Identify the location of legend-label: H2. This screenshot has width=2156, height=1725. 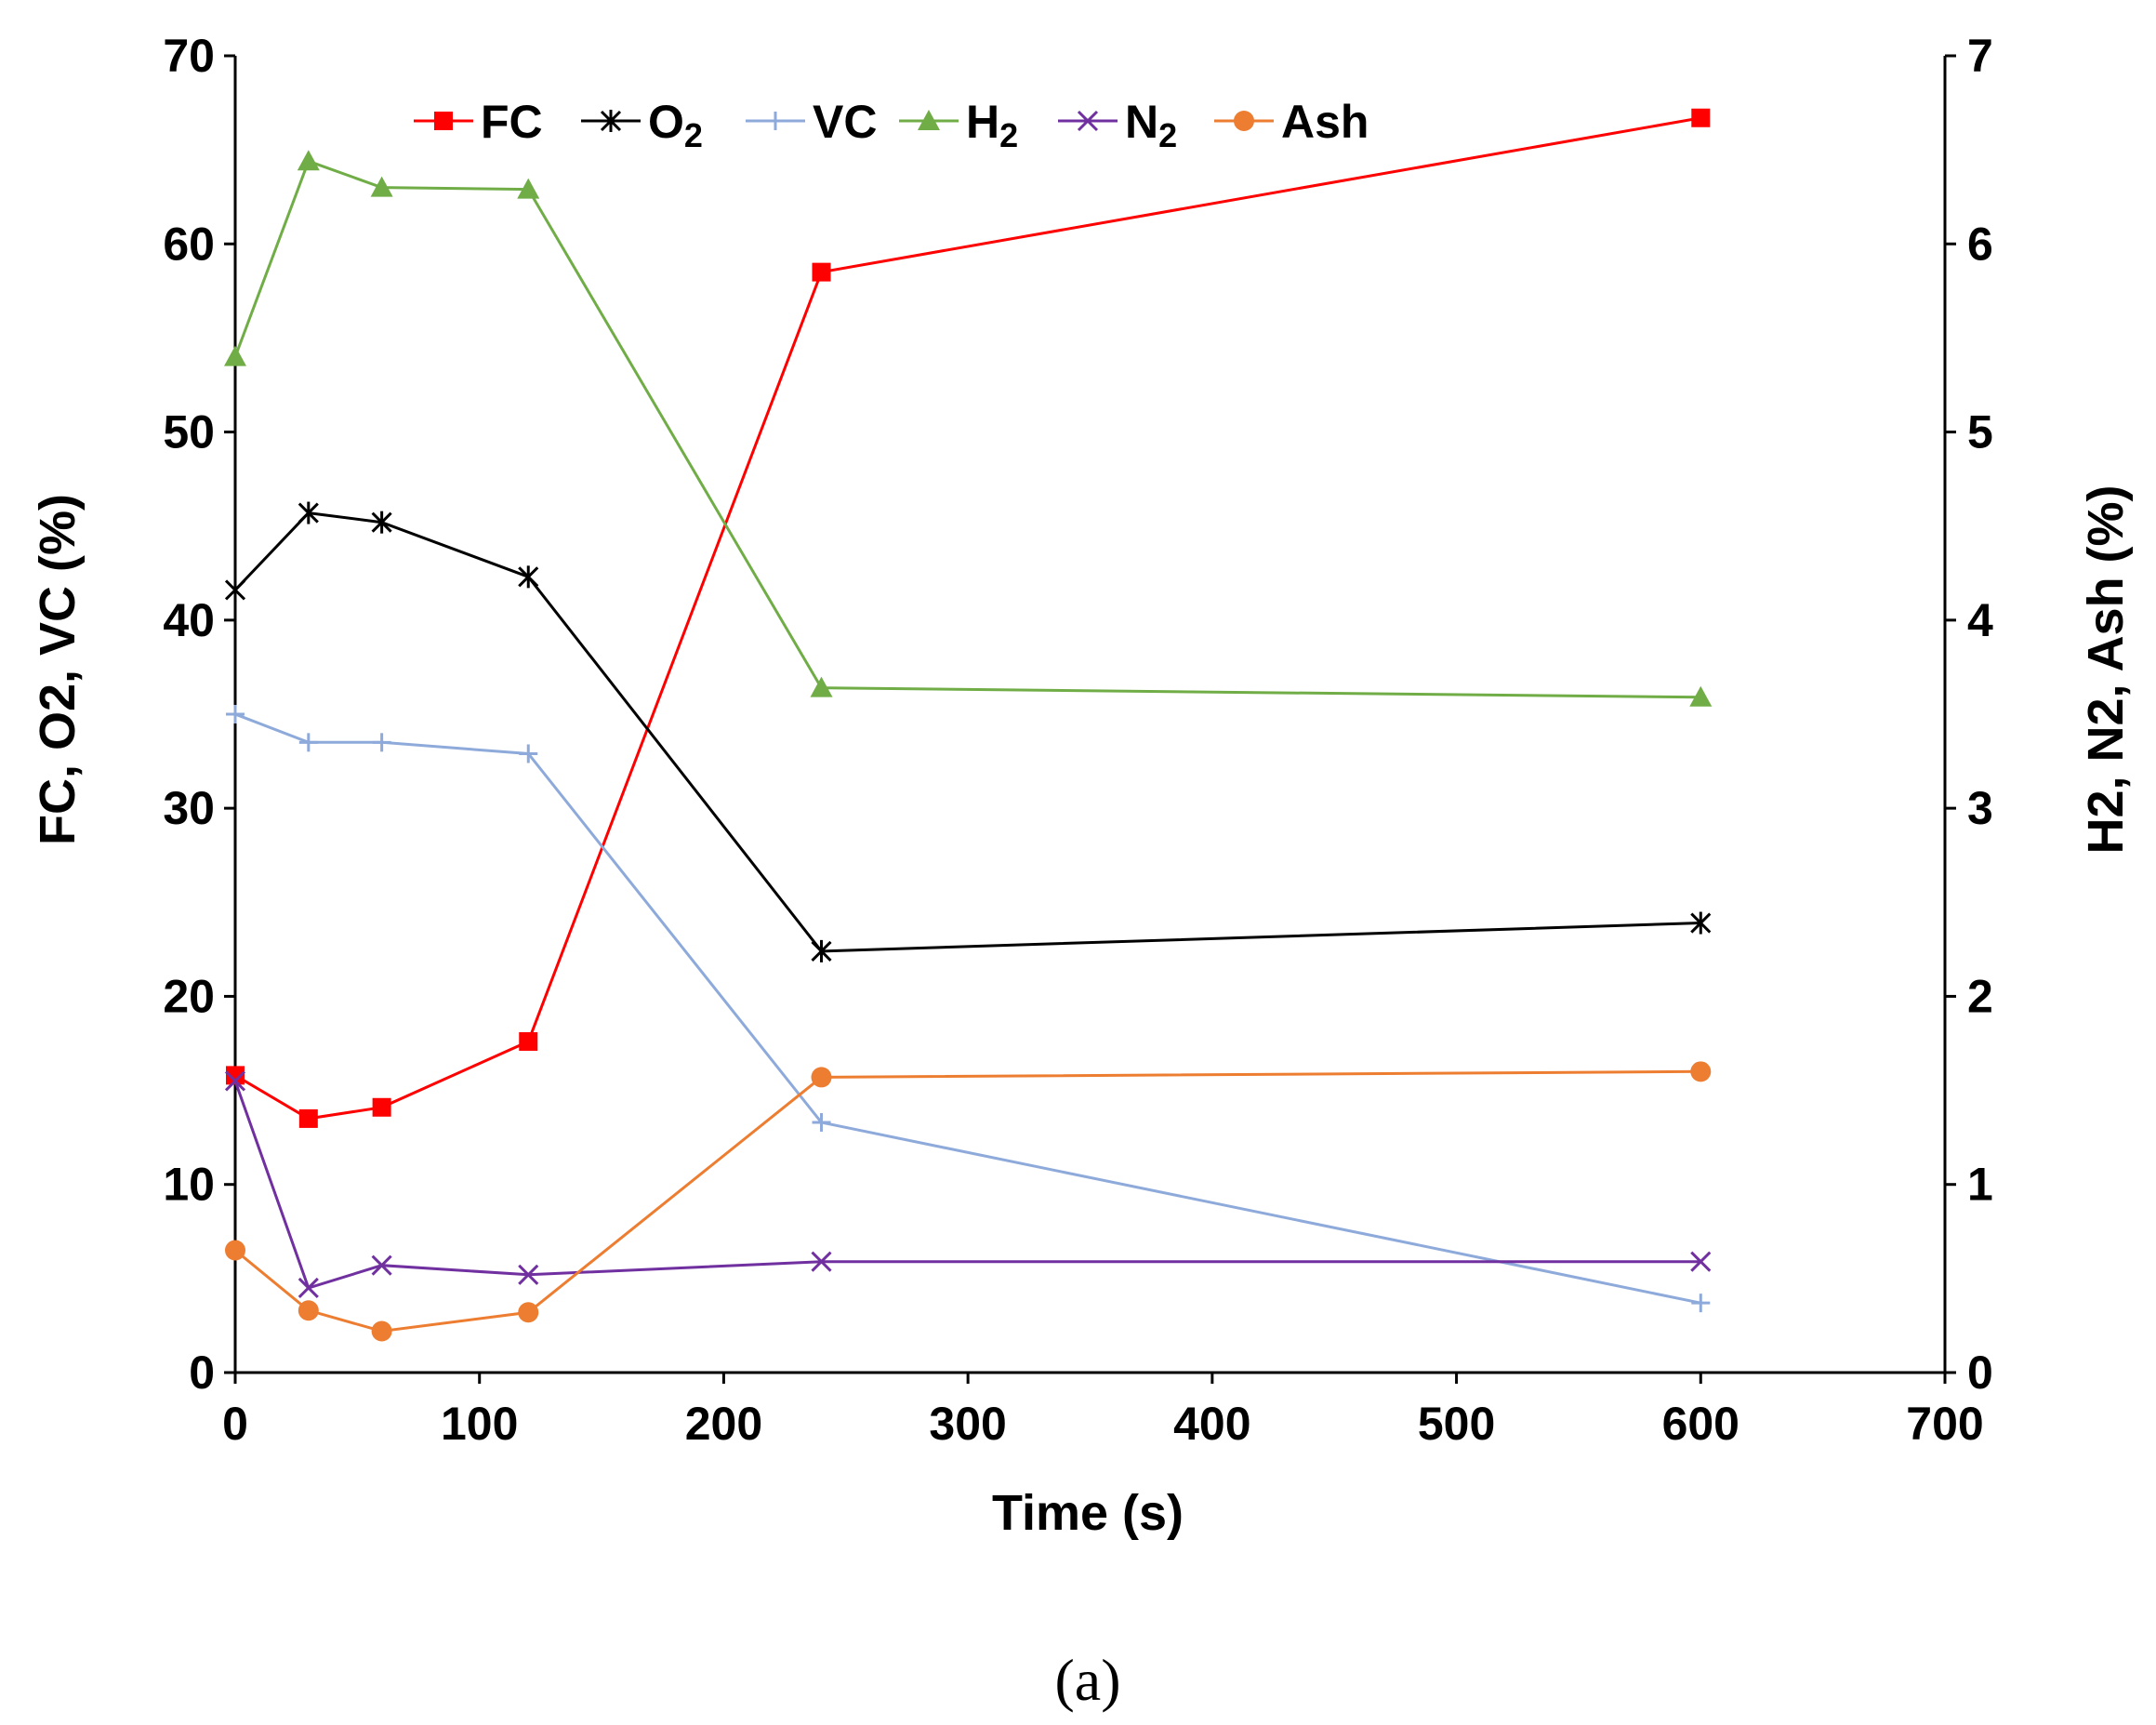
(992, 125).